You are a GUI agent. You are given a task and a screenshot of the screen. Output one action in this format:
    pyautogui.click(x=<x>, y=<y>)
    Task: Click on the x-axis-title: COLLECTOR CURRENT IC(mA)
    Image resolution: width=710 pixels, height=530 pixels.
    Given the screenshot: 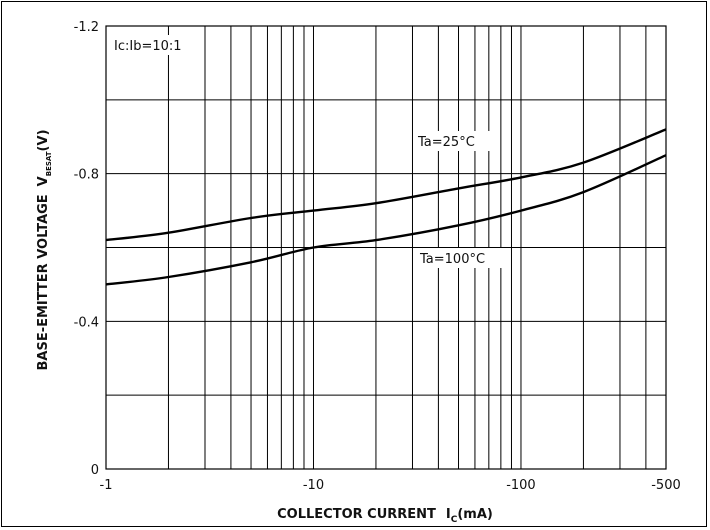 What is the action you would take?
    pyautogui.click(x=385, y=516)
    